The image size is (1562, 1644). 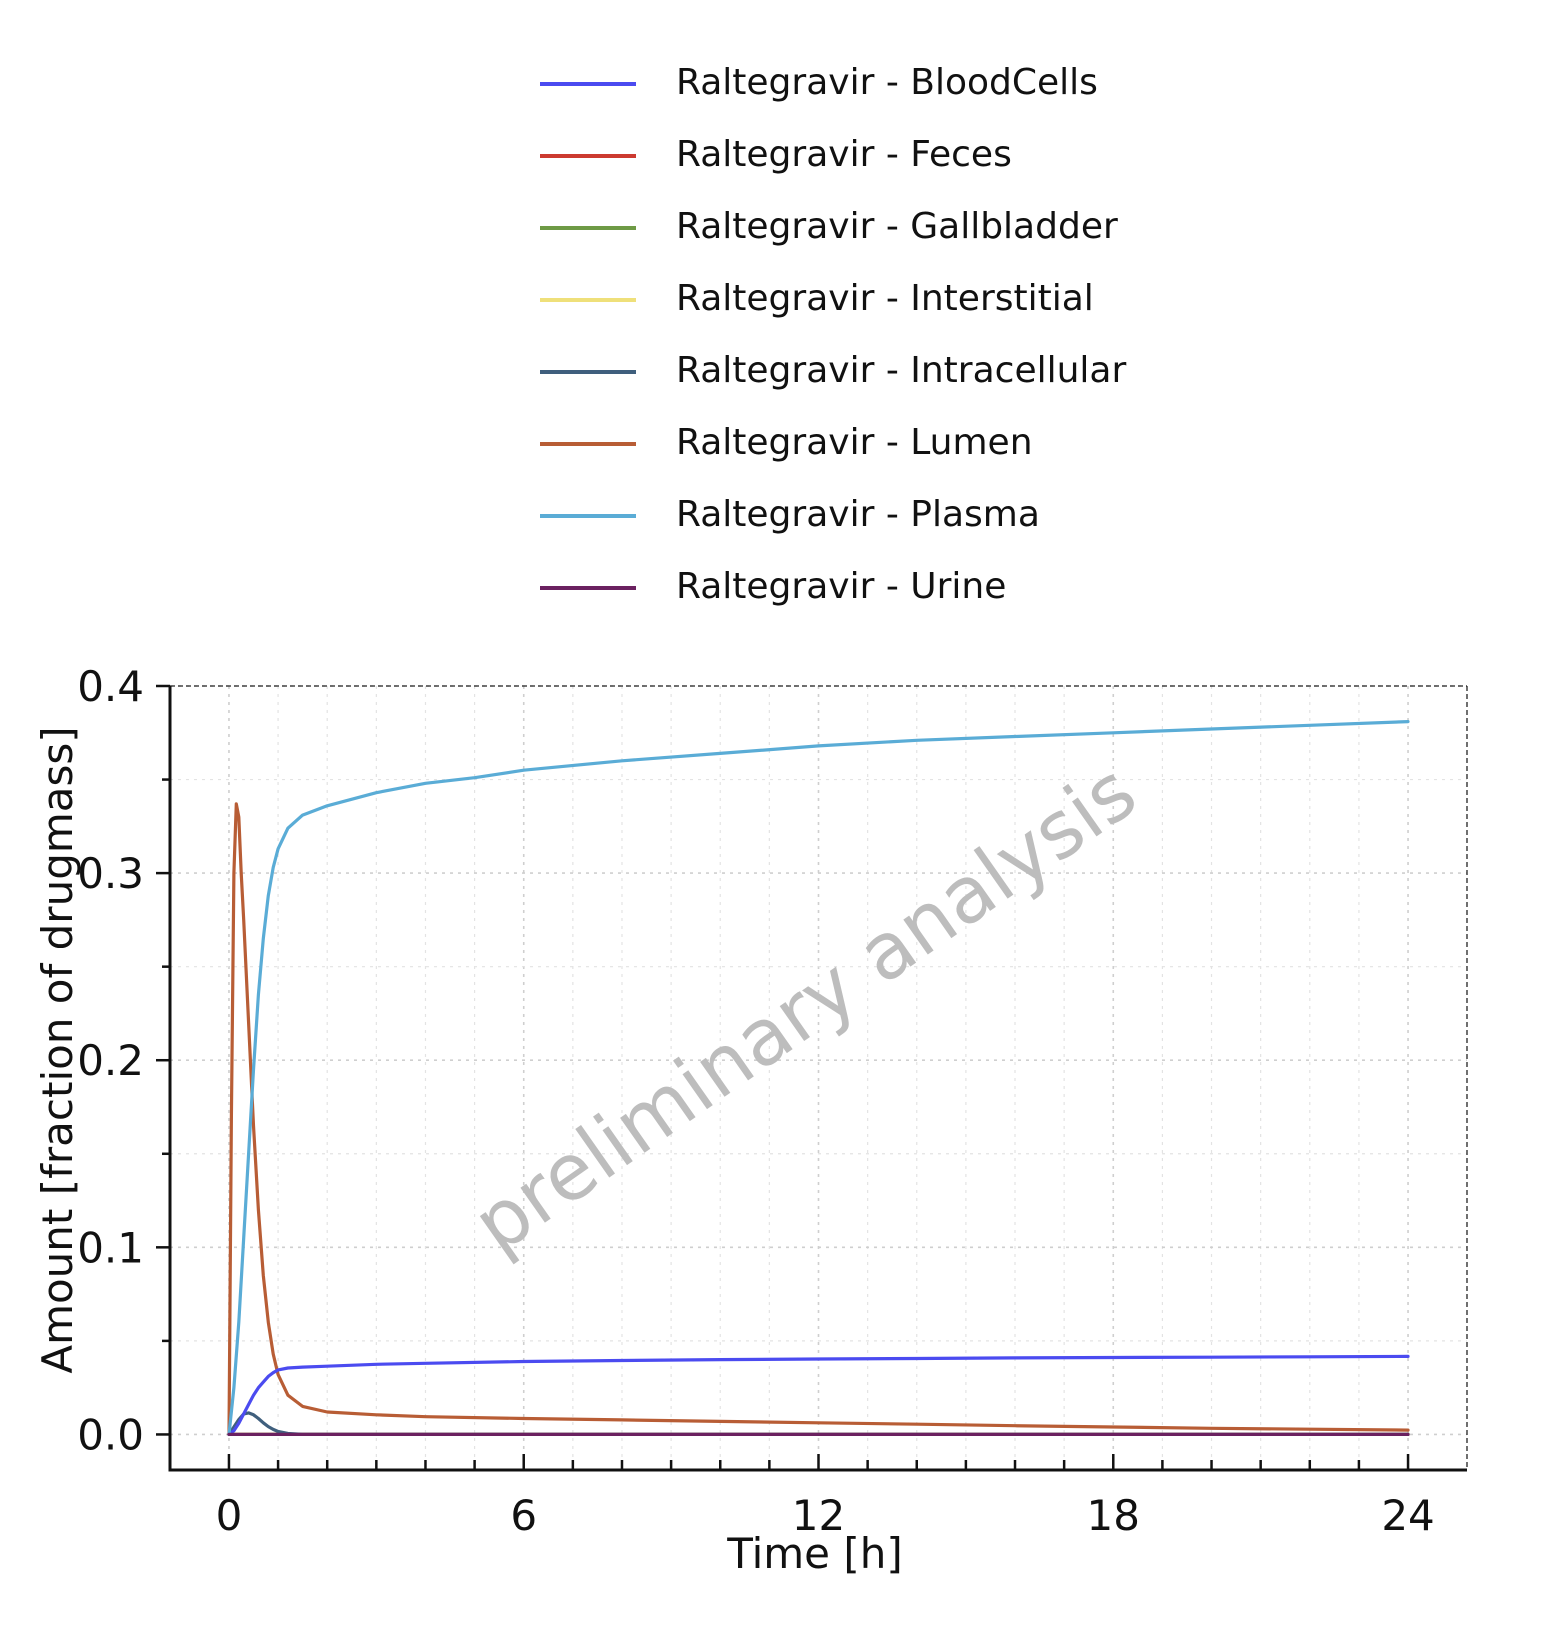 What do you see at coordinates (523, 1515) in the screenshot?
I see `x-tick-label: 6` at bounding box center [523, 1515].